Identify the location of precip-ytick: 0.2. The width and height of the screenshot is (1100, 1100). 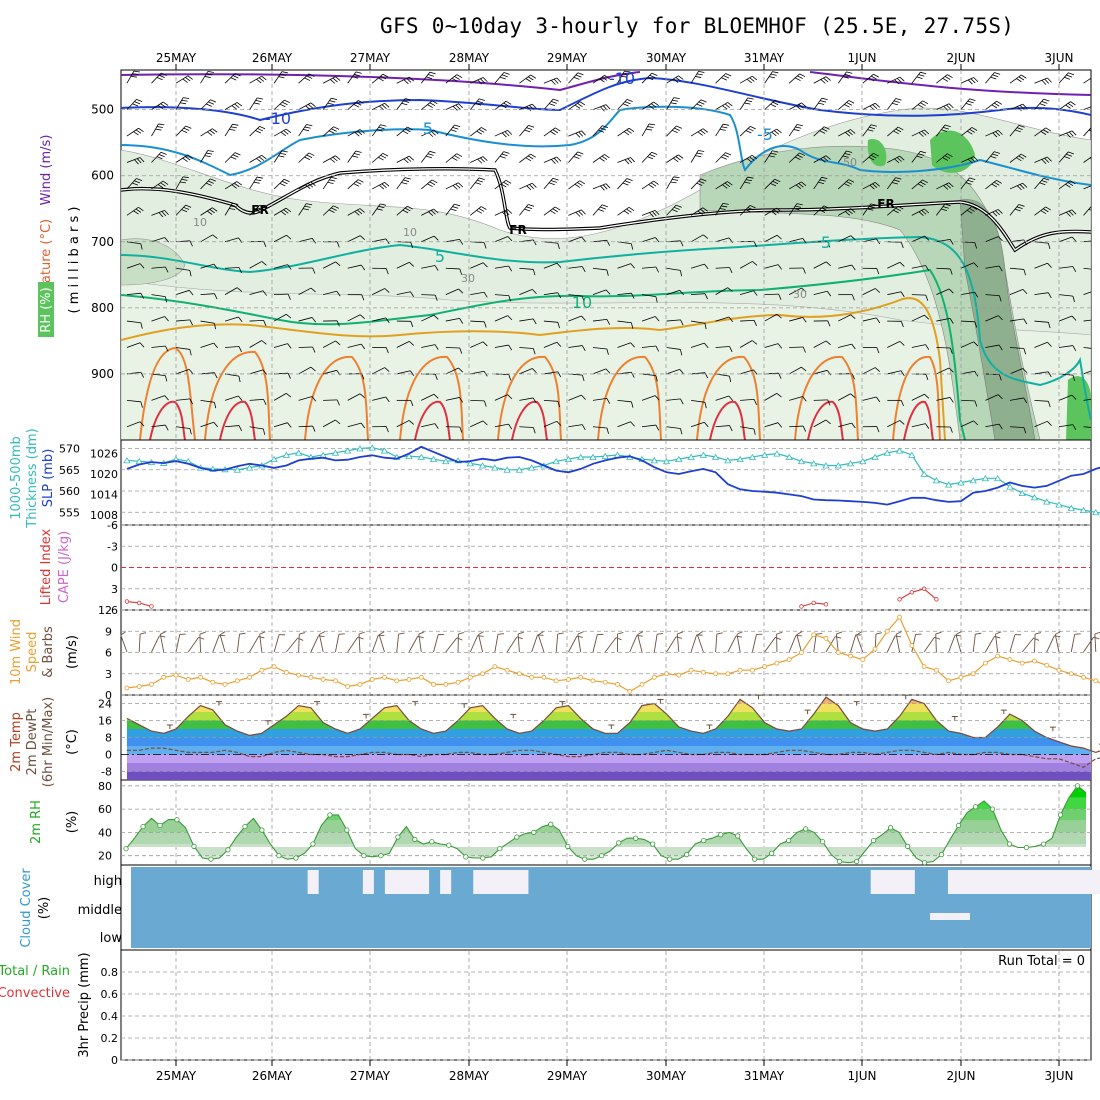
(110, 1038).